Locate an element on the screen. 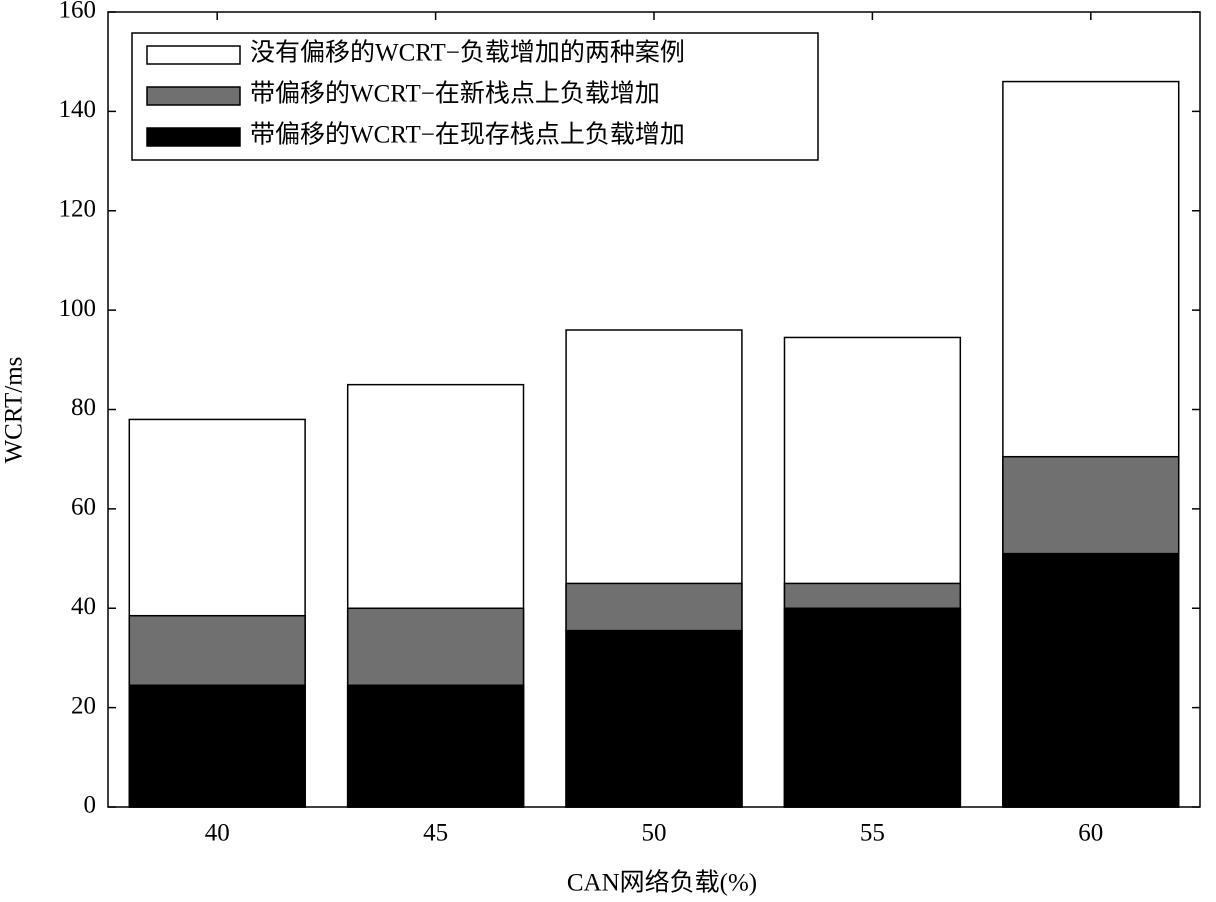 Image resolution: width=1216 pixels, height=902 pixels. y-tick-label: 140 is located at coordinates (78, 109).